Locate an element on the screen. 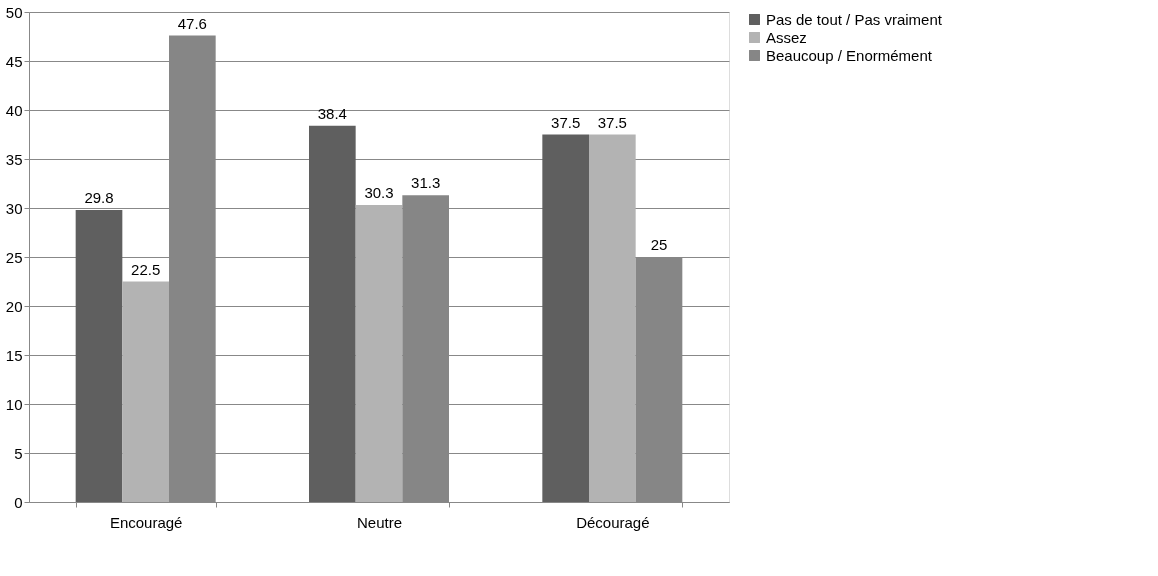 The width and height of the screenshot is (1158, 576). legend-label: Pas de tout / Pas vraiment is located at coordinates (854, 19).